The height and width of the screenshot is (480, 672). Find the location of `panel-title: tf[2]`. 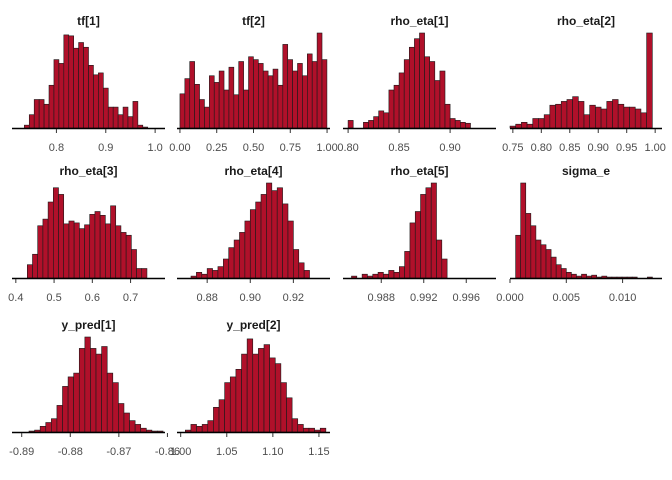

panel-title: tf[2] is located at coordinates (253, 21).